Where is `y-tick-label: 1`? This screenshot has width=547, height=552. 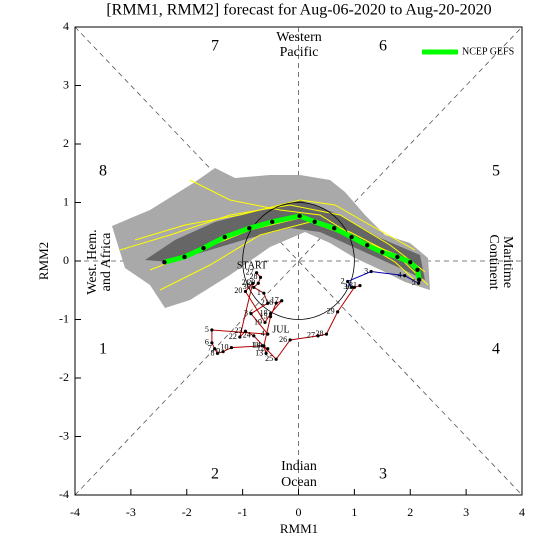 y-tick-label: 1 is located at coordinates (66, 201).